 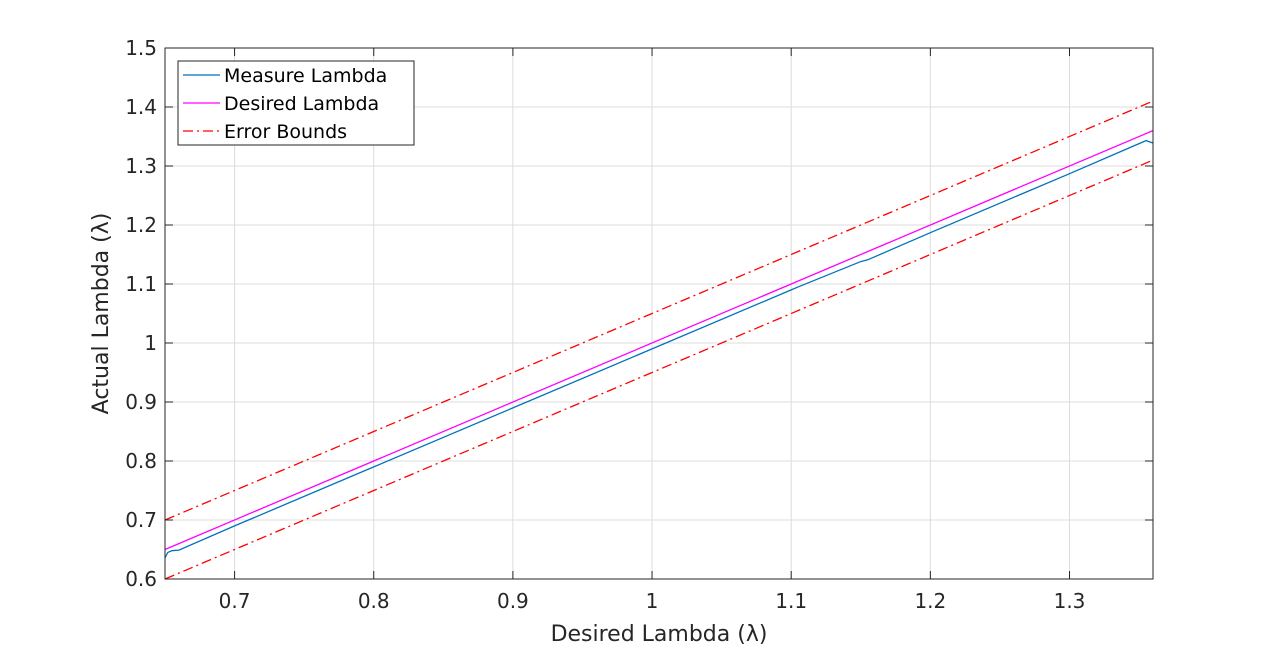 I want to click on y-tick-label: 1.5, so click(x=141, y=48).